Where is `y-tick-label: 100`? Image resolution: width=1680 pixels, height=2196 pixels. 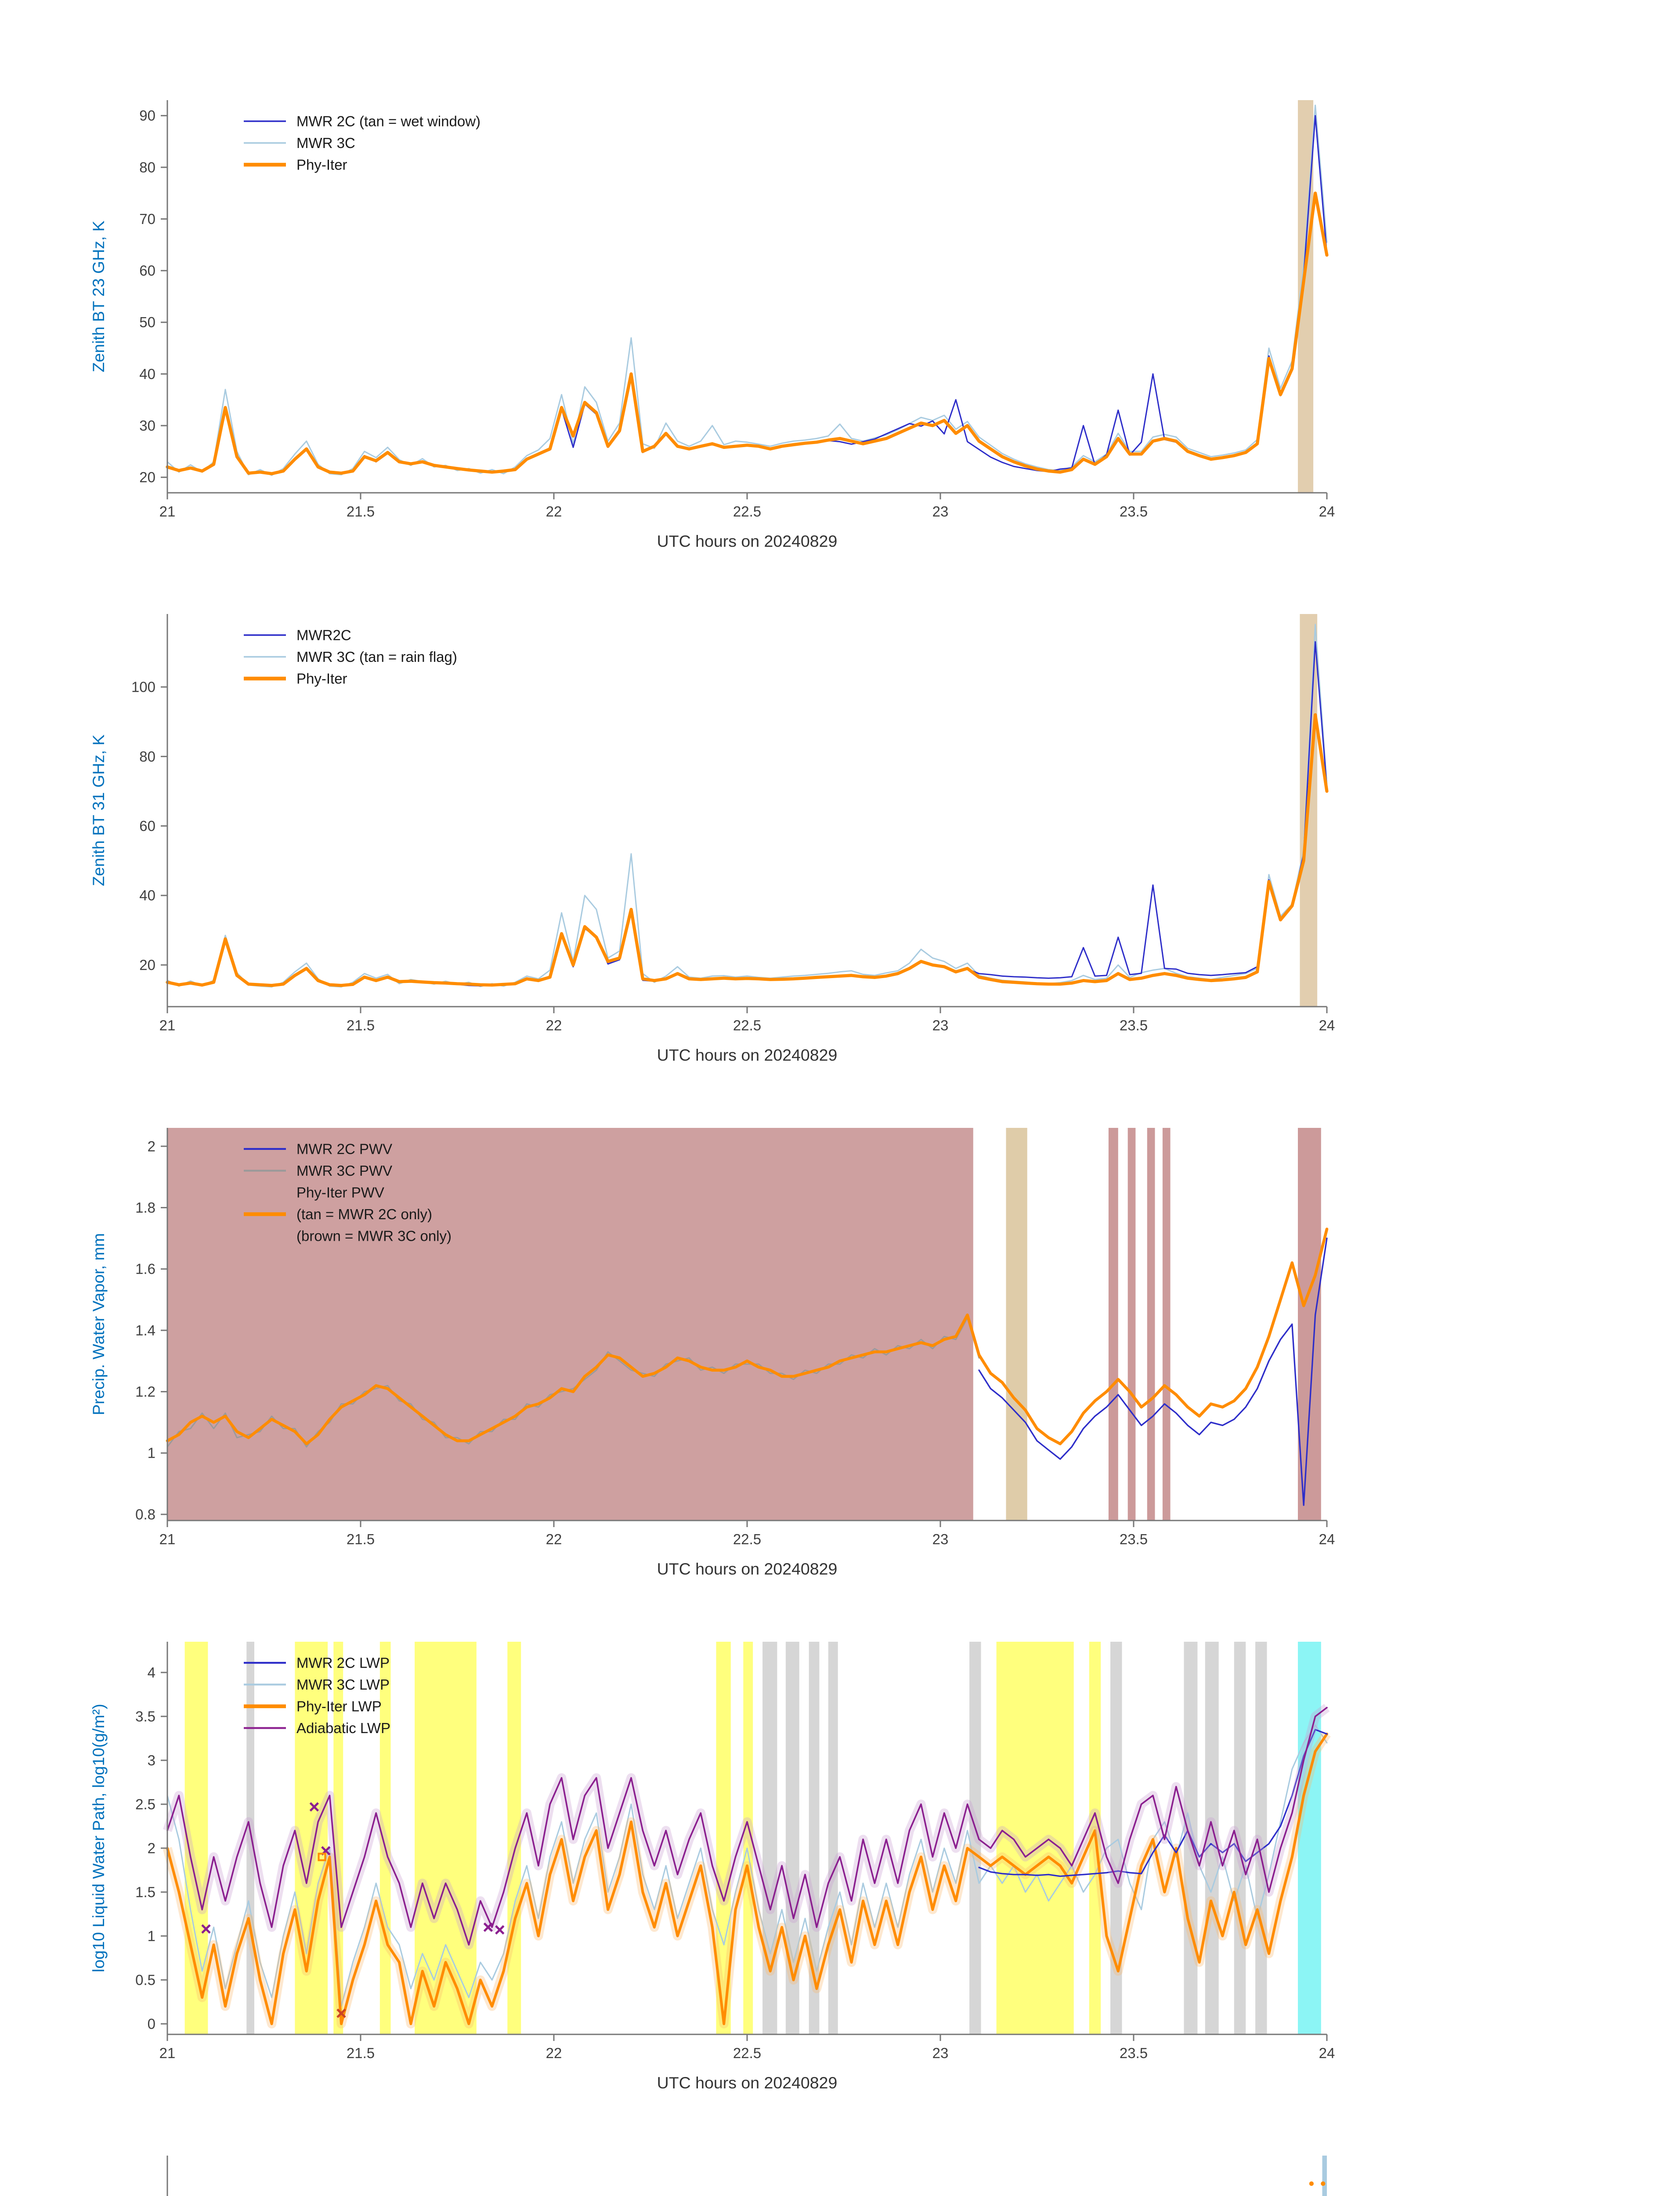
y-tick-label: 100 is located at coordinates (143, 687).